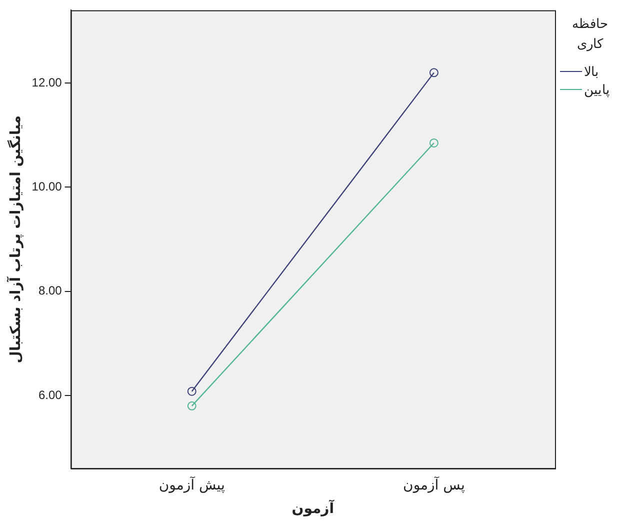 The image size is (622, 526). What do you see at coordinates (590, 34) in the screenshot?
I see `legend-title: حافظه کاری` at bounding box center [590, 34].